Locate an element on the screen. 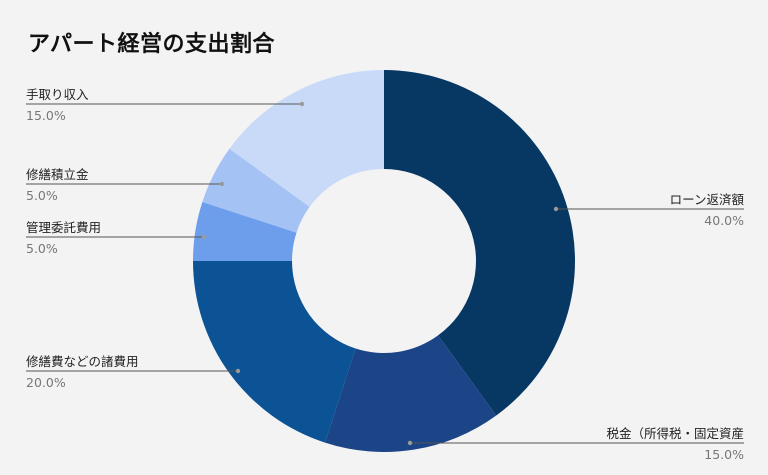 This screenshot has height=475, width=768. chart-title: アパート経営の支出割合 is located at coordinates (152, 44).